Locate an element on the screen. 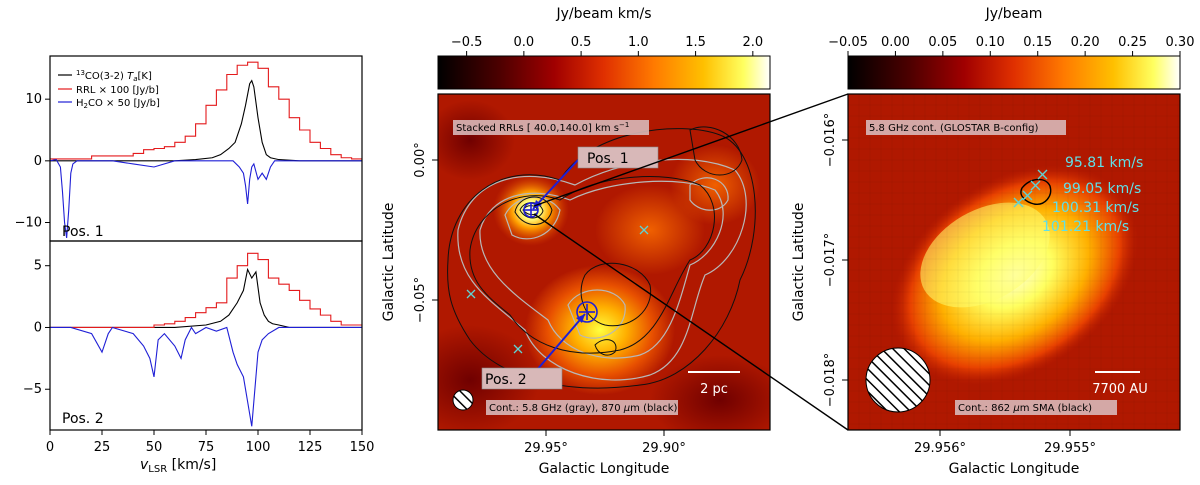 The width and height of the screenshot is (1200, 485). rrl-map-y-tick-2: 0.00° is located at coordinates (420, 159).